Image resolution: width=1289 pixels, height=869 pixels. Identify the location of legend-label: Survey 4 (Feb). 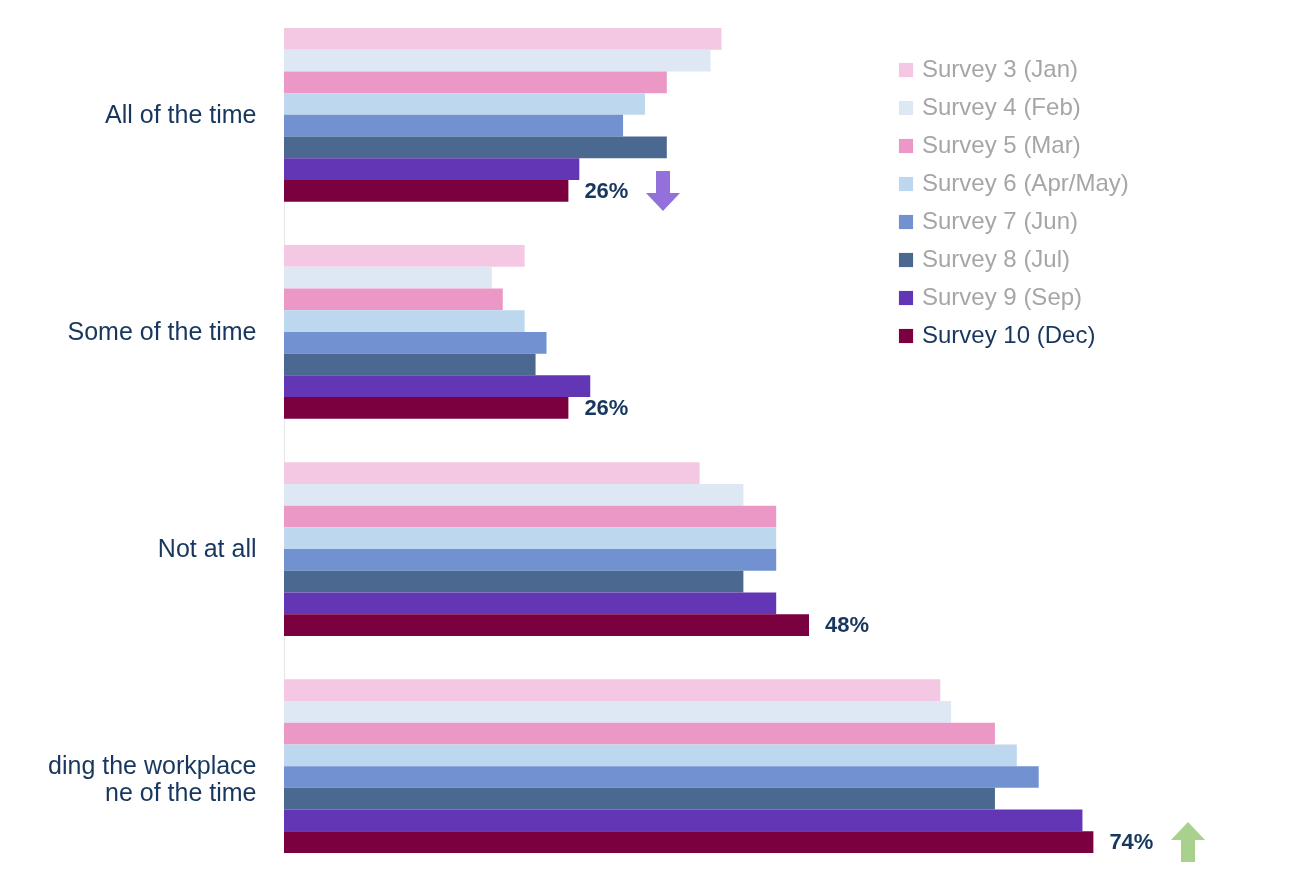
(1001, 106).